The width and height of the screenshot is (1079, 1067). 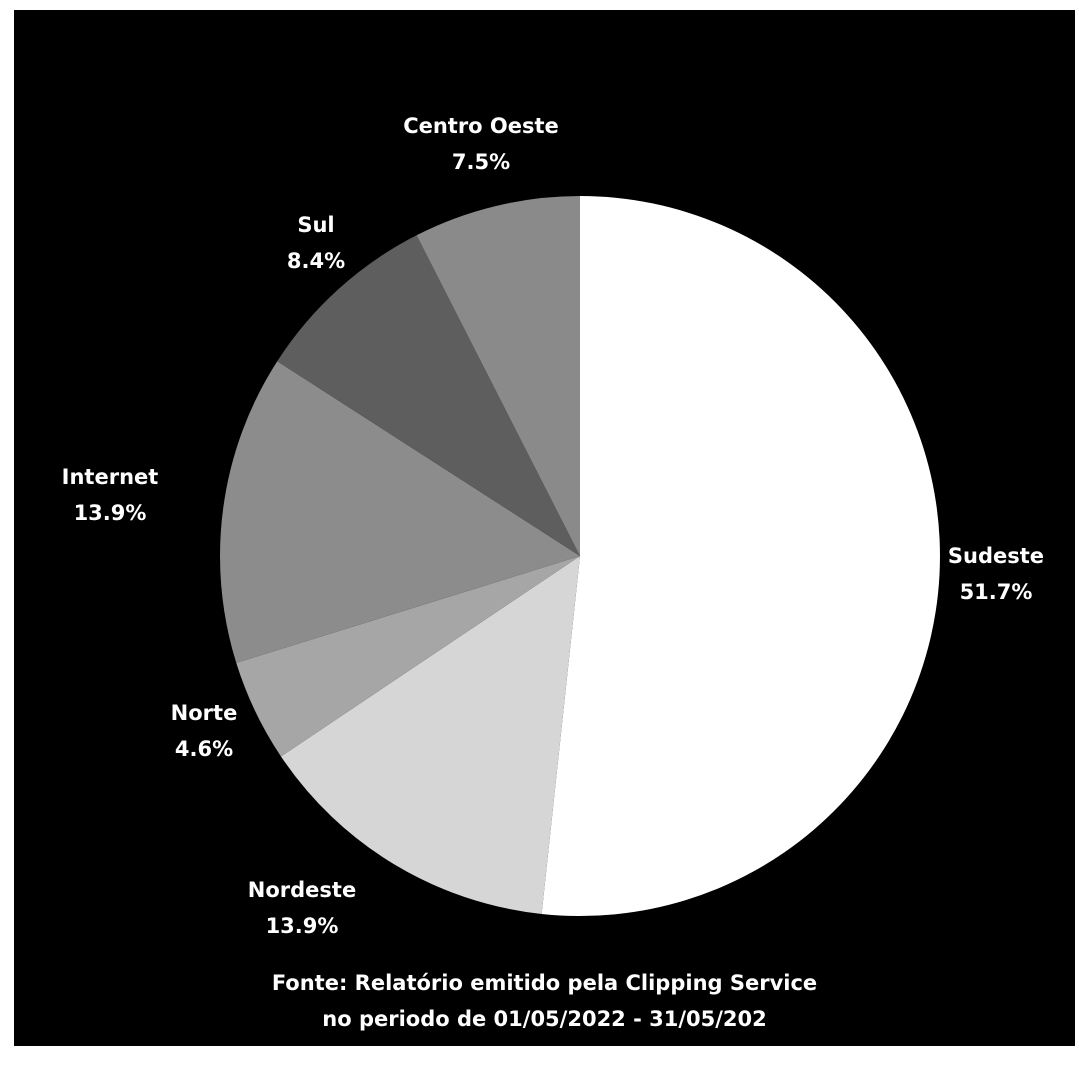 What do you see at coordinates (481, 162) in the screenshot?
I see `slice-percent-label: 7.5%` at bounding box center [481, 162].